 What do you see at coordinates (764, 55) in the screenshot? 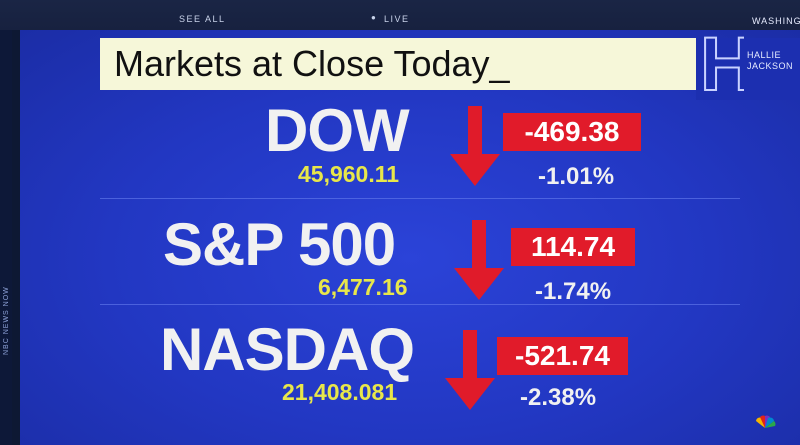
I see `host-first-name: HALLIE` at bounding box center [764, 55].